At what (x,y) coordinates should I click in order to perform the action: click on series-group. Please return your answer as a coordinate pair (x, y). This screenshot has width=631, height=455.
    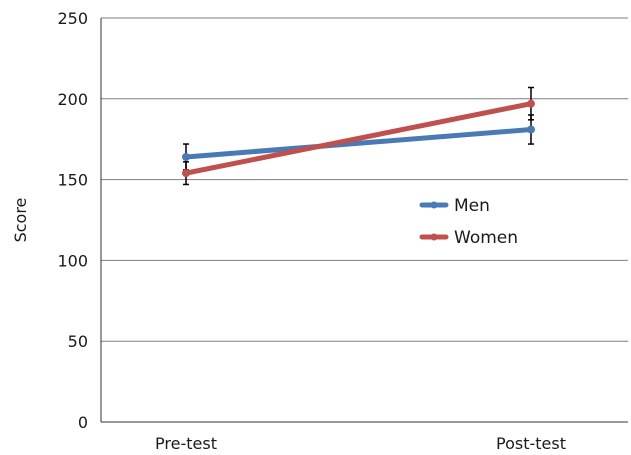
    Looking at the image, I should click on (358, 136).